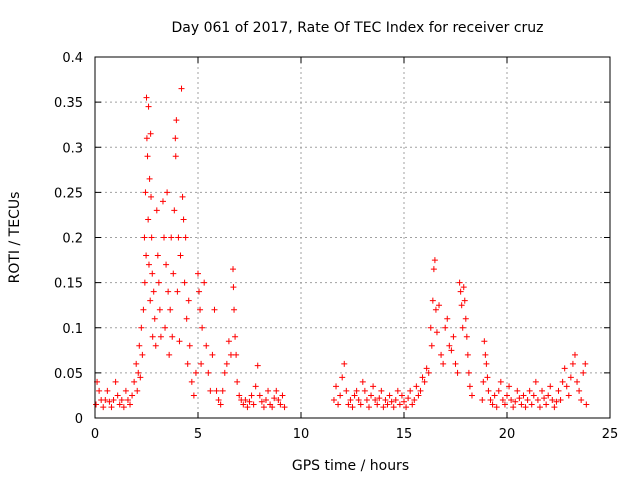 This screenshot has height=480, width=640. What do you see at coordinates (350, 466) in the screenshot?
I see `x-axis-label: GPS time / hours` at bounding box center [350, 466].